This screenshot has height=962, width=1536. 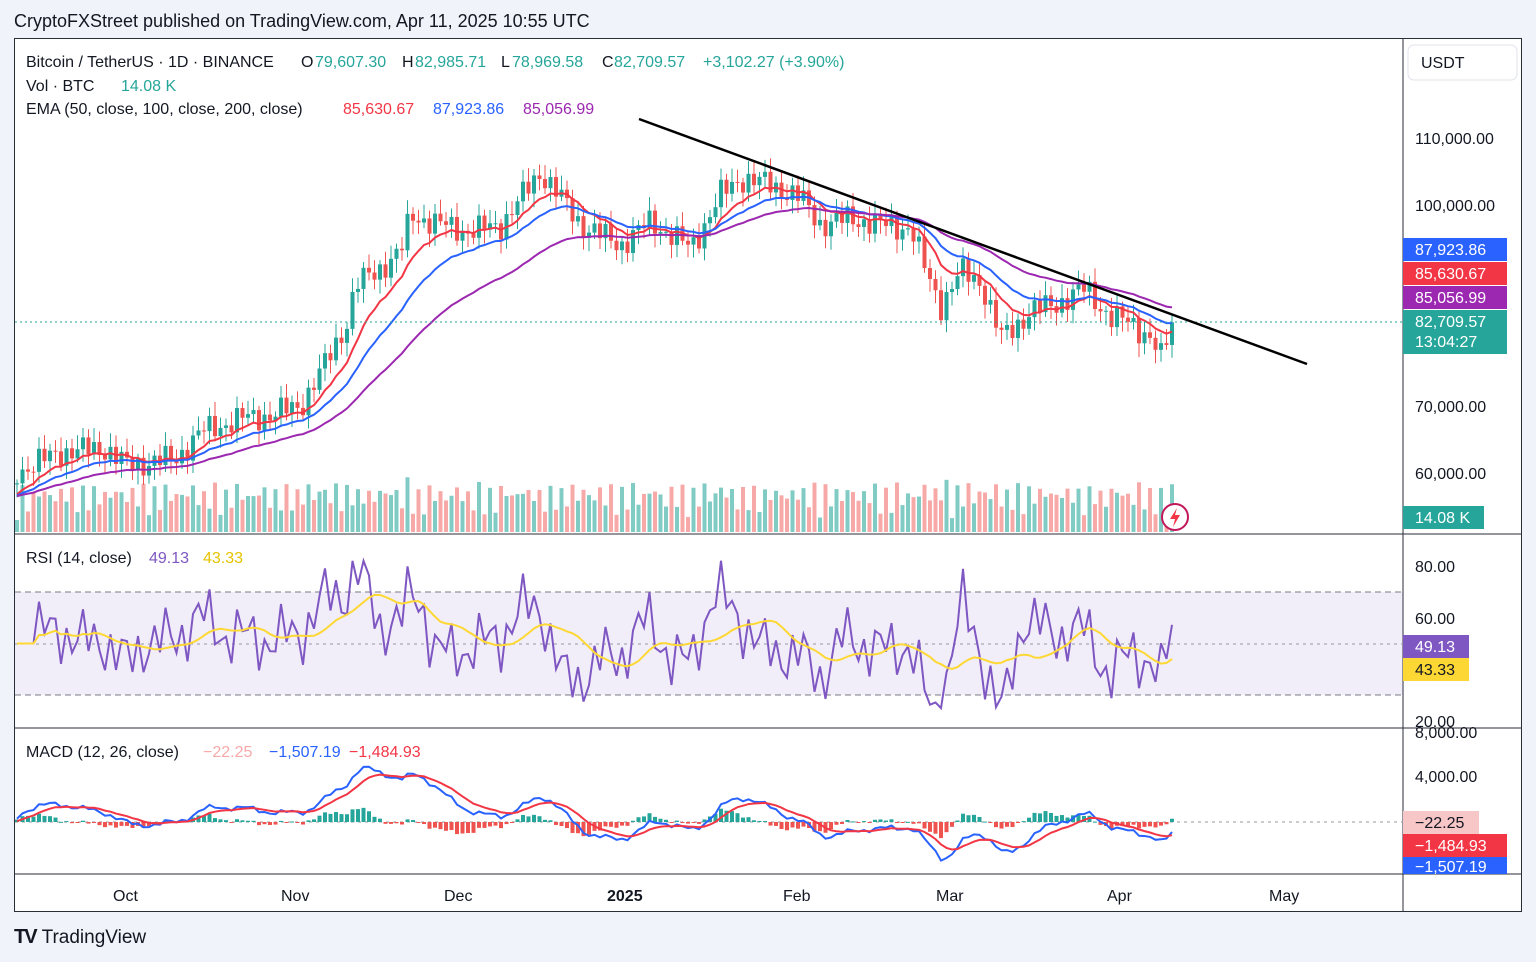 What do you see at coordinates (1120, 896) in the screenshot?
I see `time-label: Apr` at bounding box center [1120, 896].